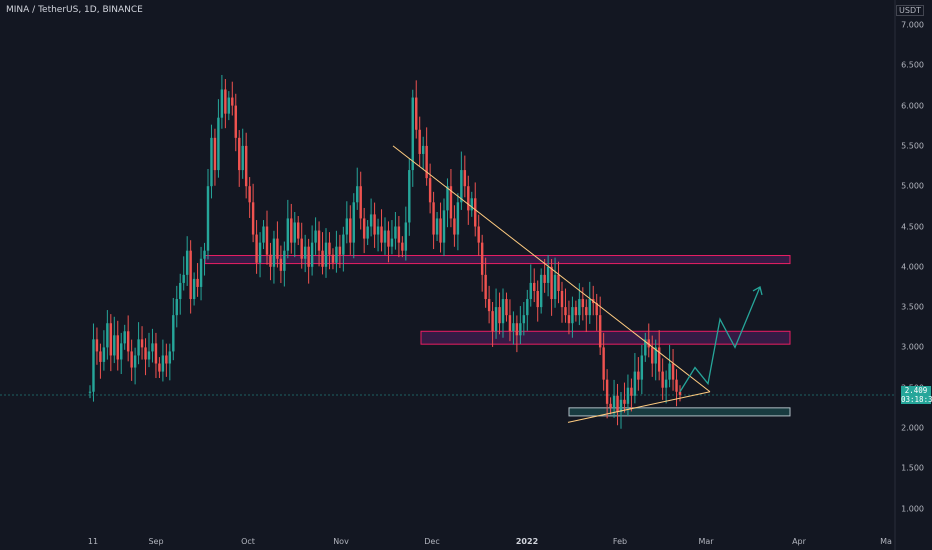  I want to click on y-tick-label: 1.500, so click(912, 468).